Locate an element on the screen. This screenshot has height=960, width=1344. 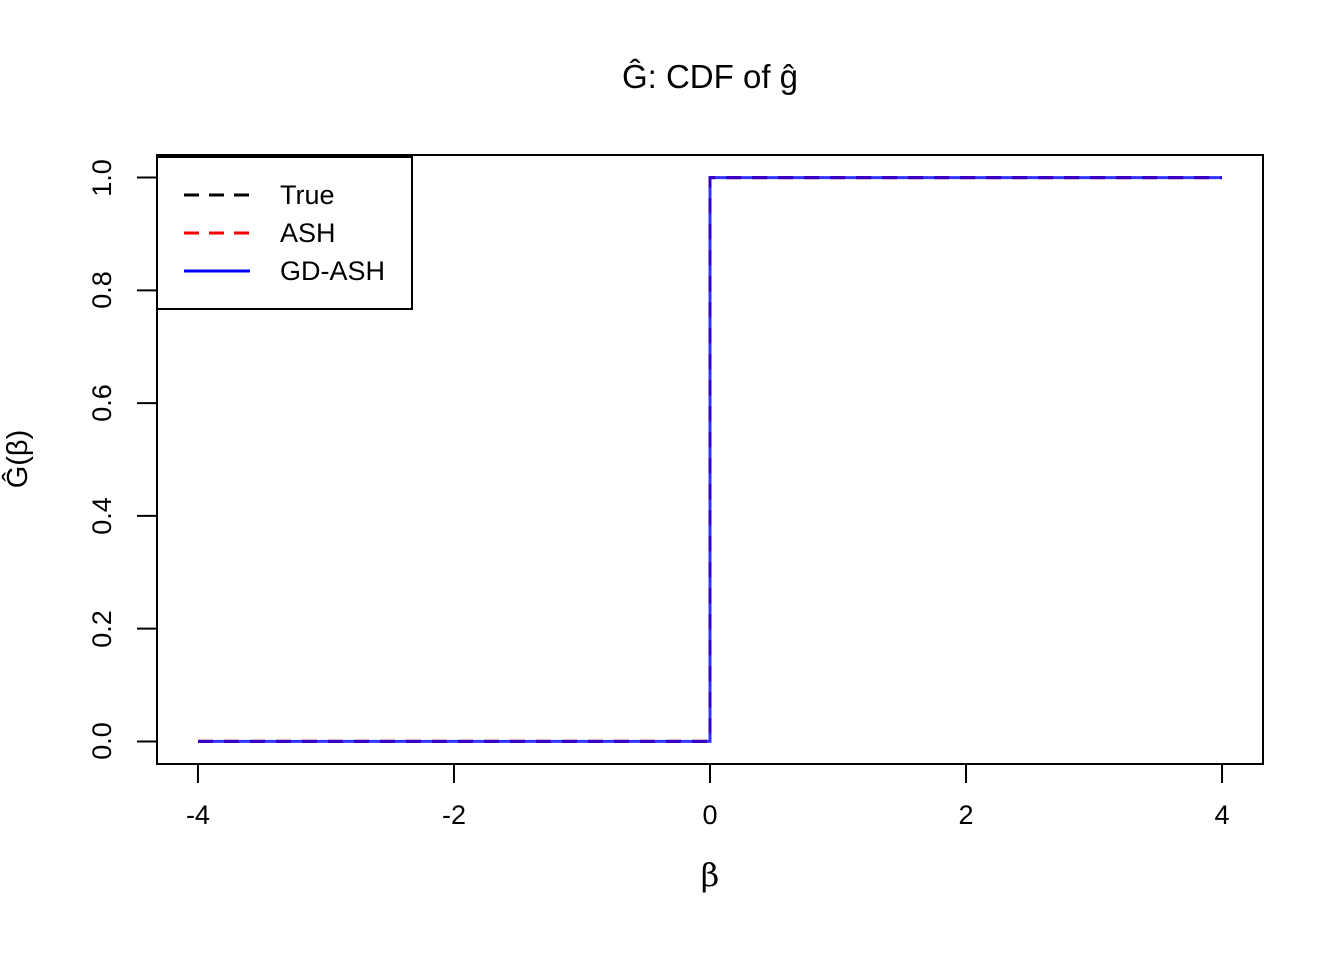
x-tick-label: 2 is located at coordinates (966, 815).